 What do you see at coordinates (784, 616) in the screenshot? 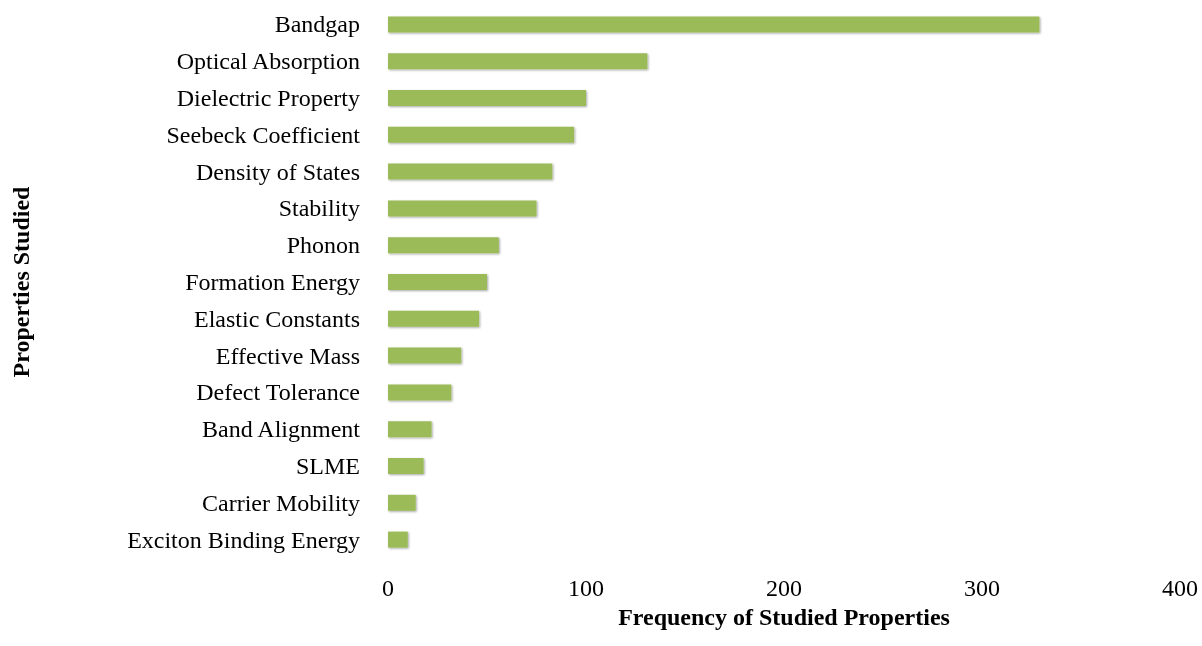
I see `x-axis-title: Frequency of Studied Properties` at bounding box center [784, 616].